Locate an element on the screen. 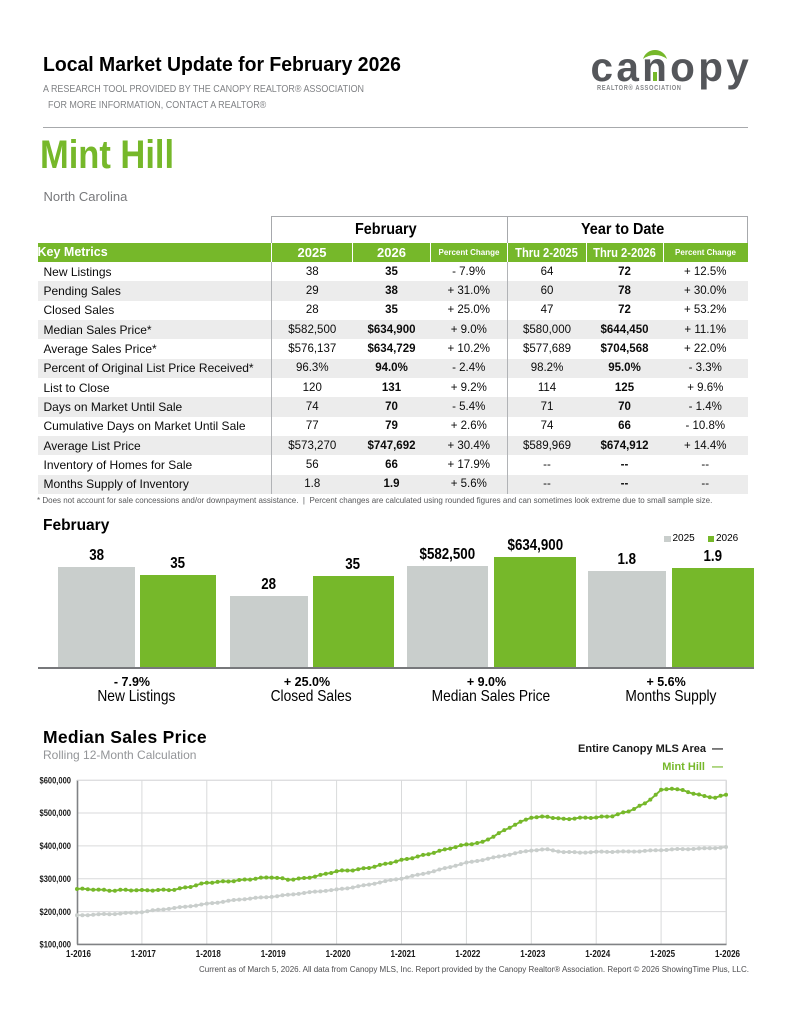 Image resolution: width=791 pixels, height=1024 pixels. svg-text: $500,000 is located at coordinates (56, 813).